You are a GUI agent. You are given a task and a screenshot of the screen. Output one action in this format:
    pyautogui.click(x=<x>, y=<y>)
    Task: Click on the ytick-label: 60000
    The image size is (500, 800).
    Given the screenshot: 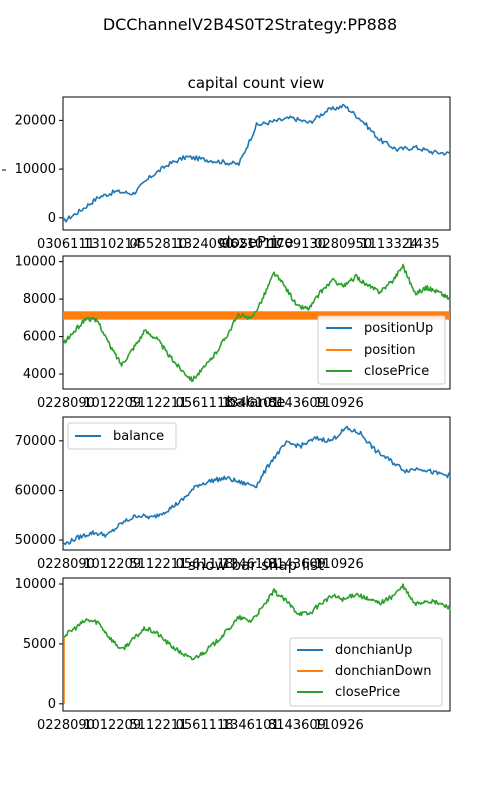 What is the action you would take?
    pyautogui.click(x=35, y=490)
    